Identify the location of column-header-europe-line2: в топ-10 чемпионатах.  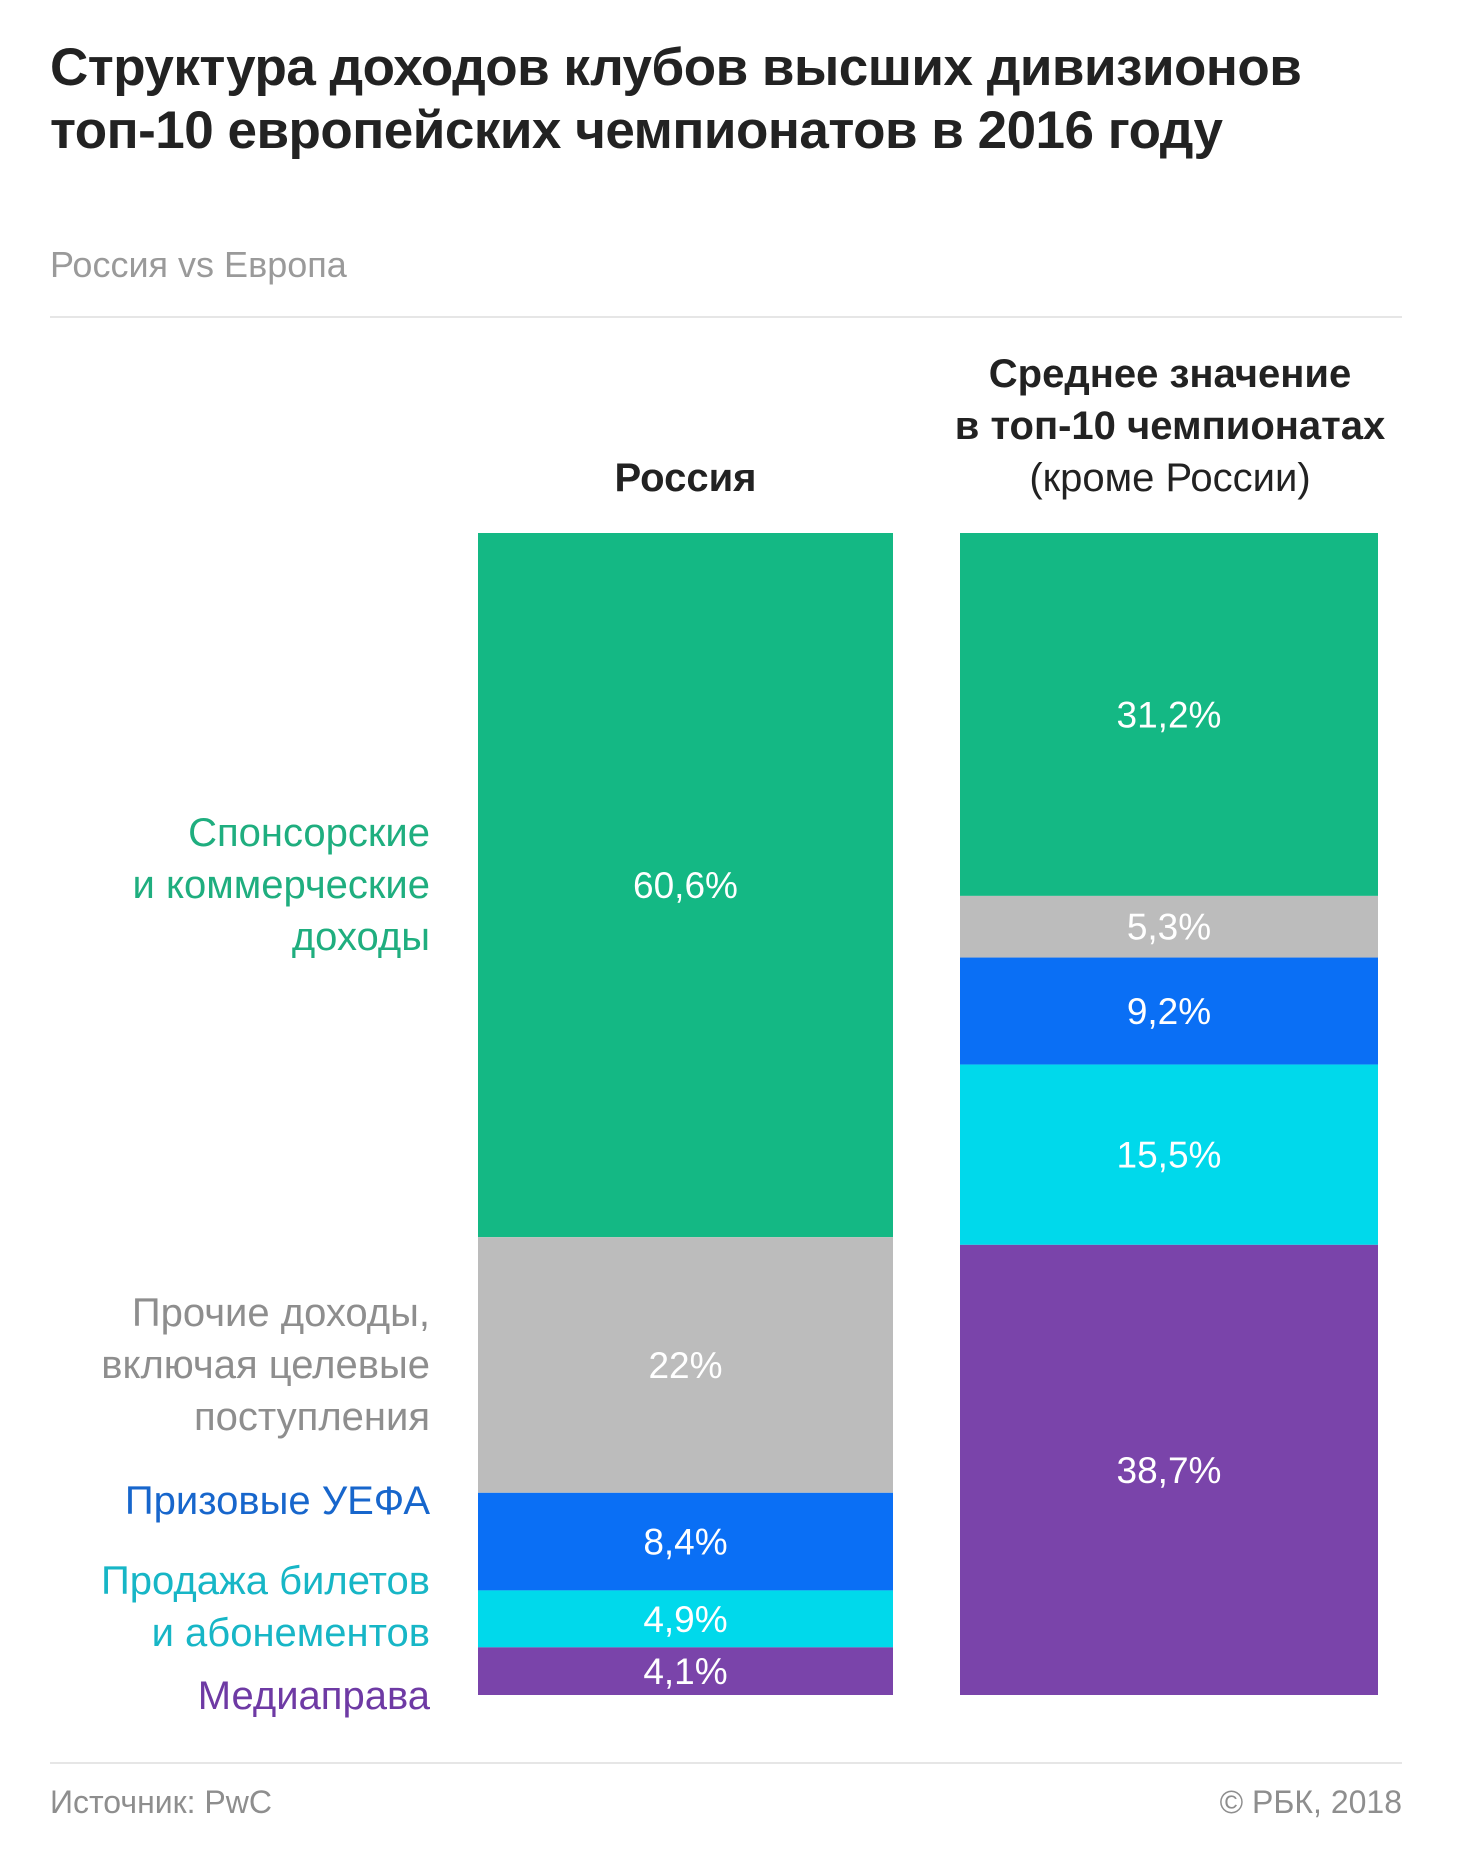
(1170, 426).